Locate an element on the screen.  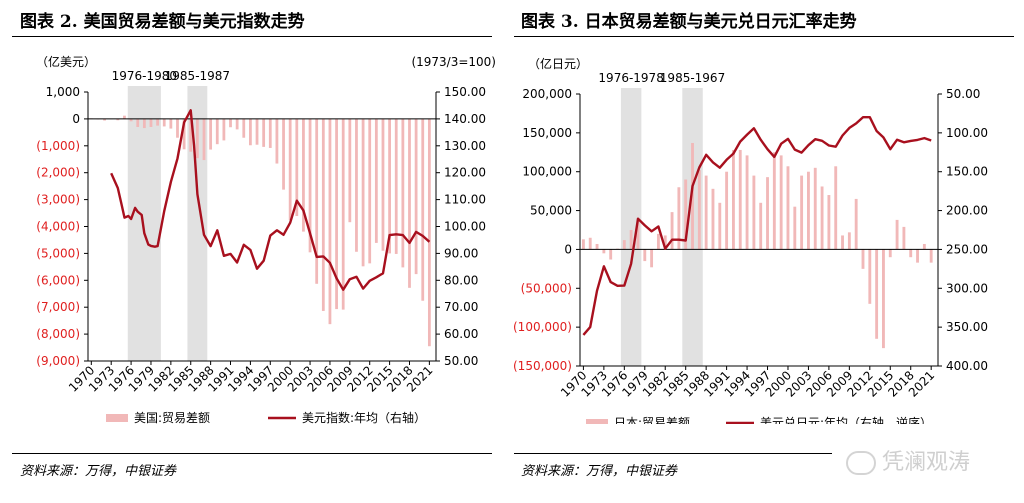
left-axis-unit: （亿美元） is located at coordinates (66, 61).